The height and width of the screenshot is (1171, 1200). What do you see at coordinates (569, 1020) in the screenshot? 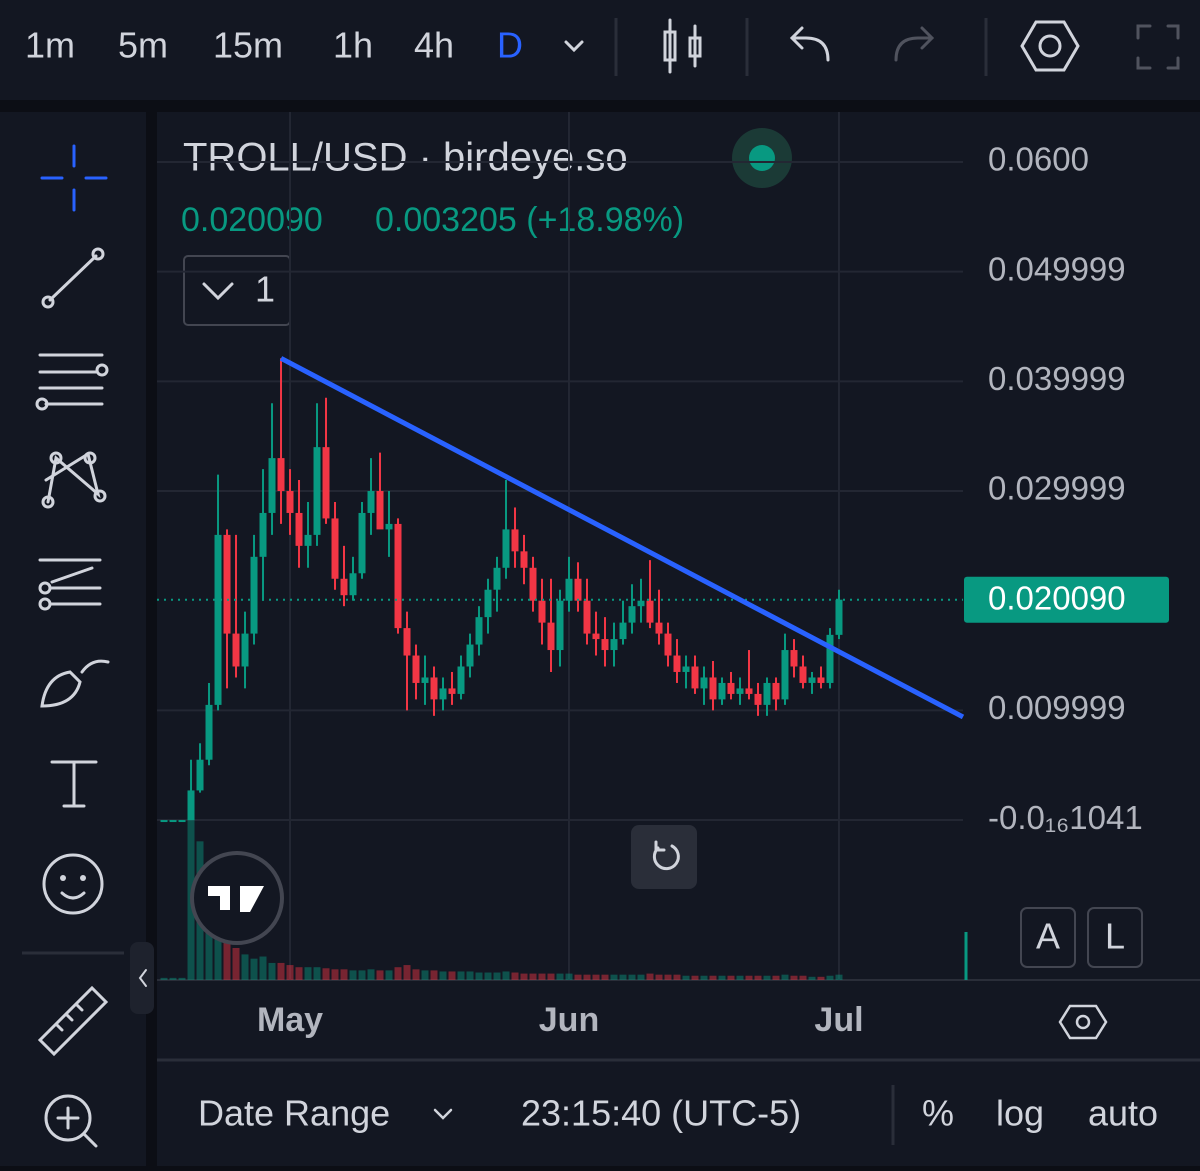
I see `x-tick-label: Jun` at bounding box center [569, 1020].